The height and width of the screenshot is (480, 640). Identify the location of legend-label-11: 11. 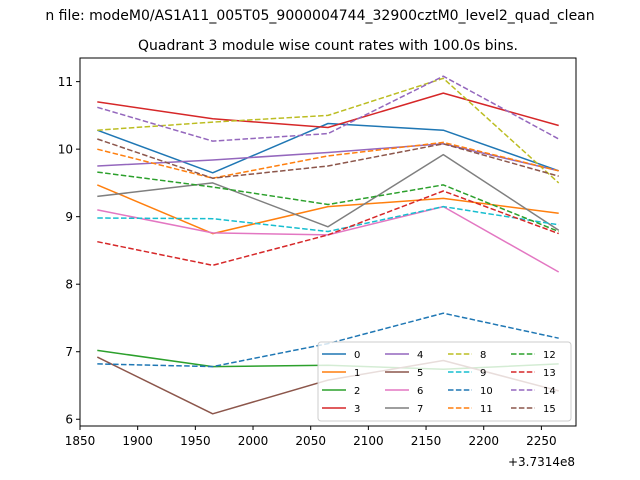
(486, 409).